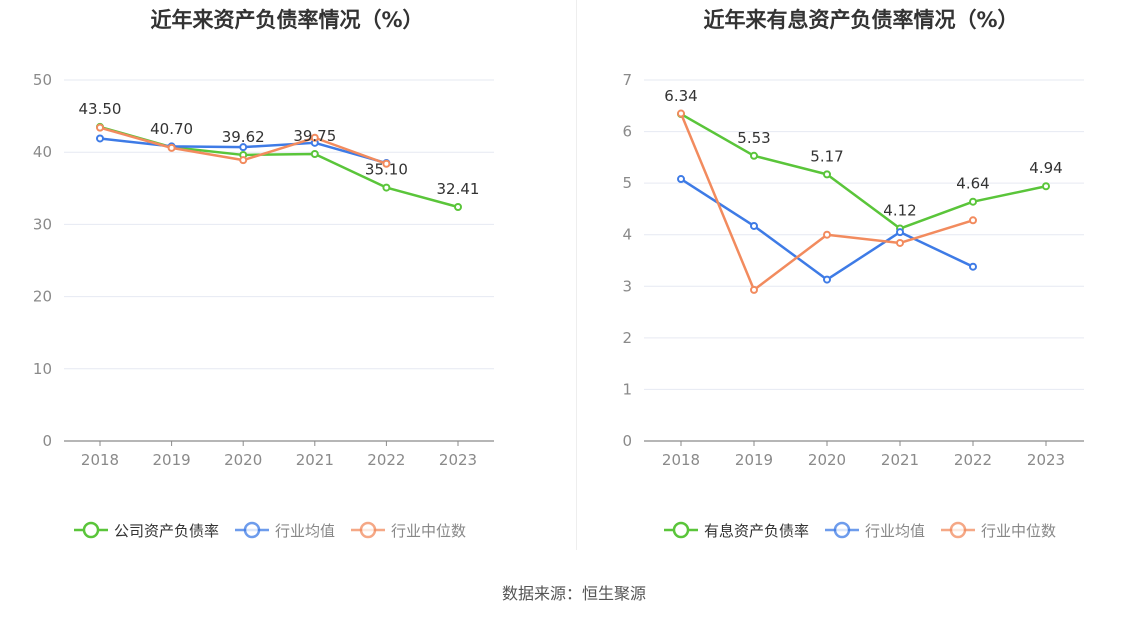 This screenshot has width=1148, height=619. Describe the element at coordinates (42, 152) in the screenshot. I see `y-tick-label: 40` at that location.